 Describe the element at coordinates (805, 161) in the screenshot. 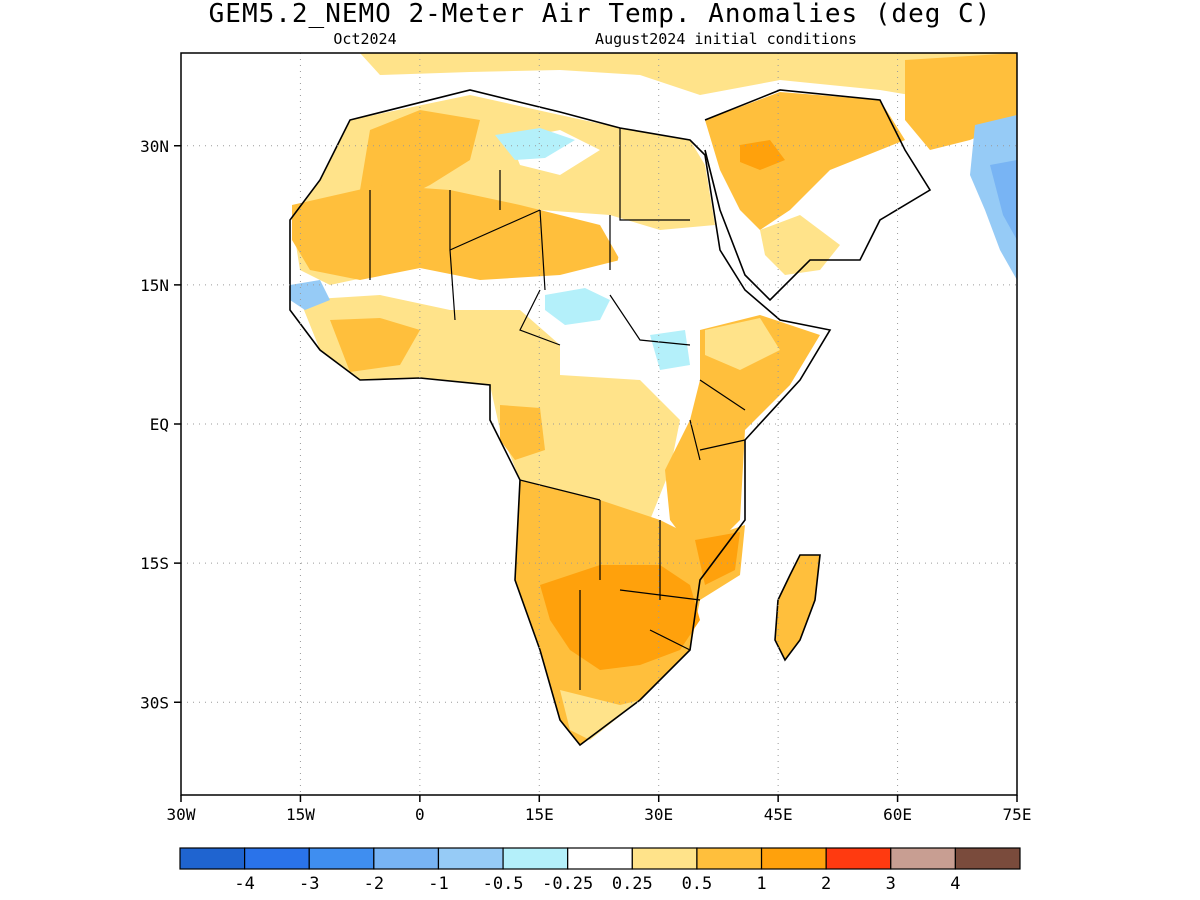

I see `arabia-anomaly` at that location.